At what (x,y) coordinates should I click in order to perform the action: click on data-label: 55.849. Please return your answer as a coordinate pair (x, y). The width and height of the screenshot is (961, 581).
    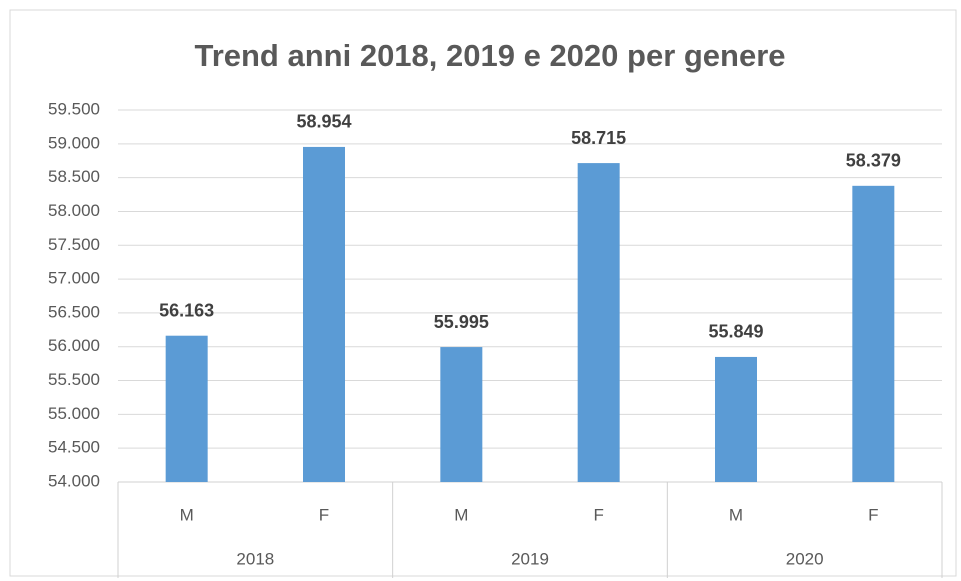
    Looking at the image, I should click on (735, 332).